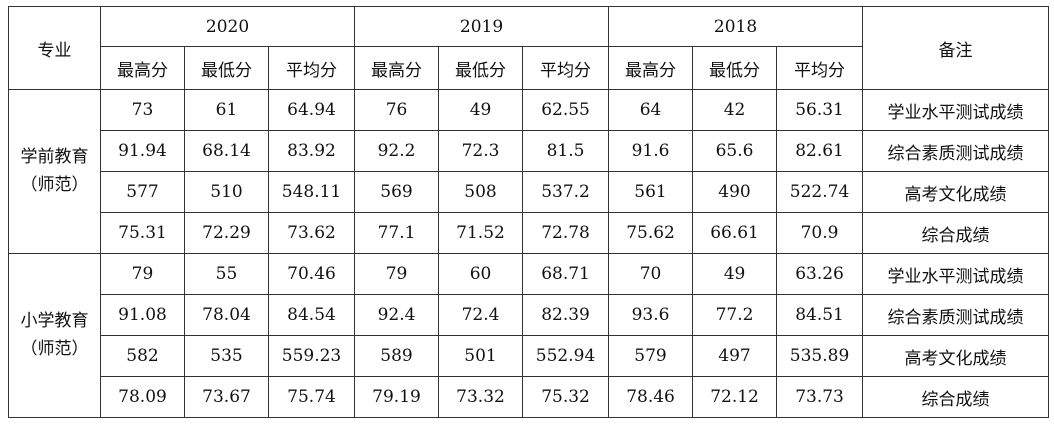 The width and height of the screenshot is (1054, 434). I want to click on score-cell: 70.9, so click(820, 233).